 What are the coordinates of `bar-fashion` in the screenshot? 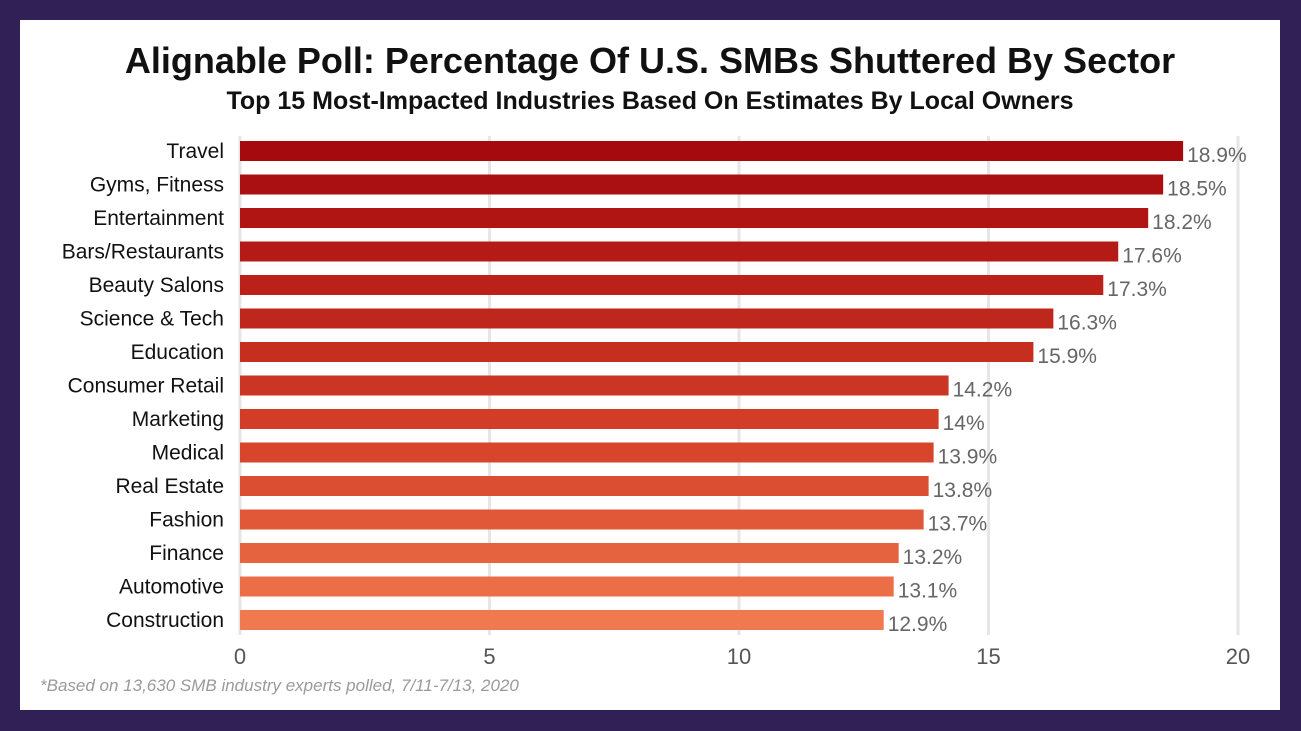 It's located at (582, 519).